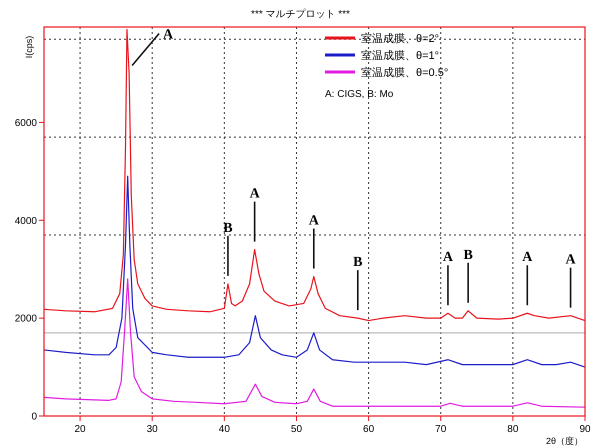  What do you see at coordinates (400, 55) in the screenshot?
I see `legend-label: 室温成膜、θ=1°` at bounding box center [400, 55].